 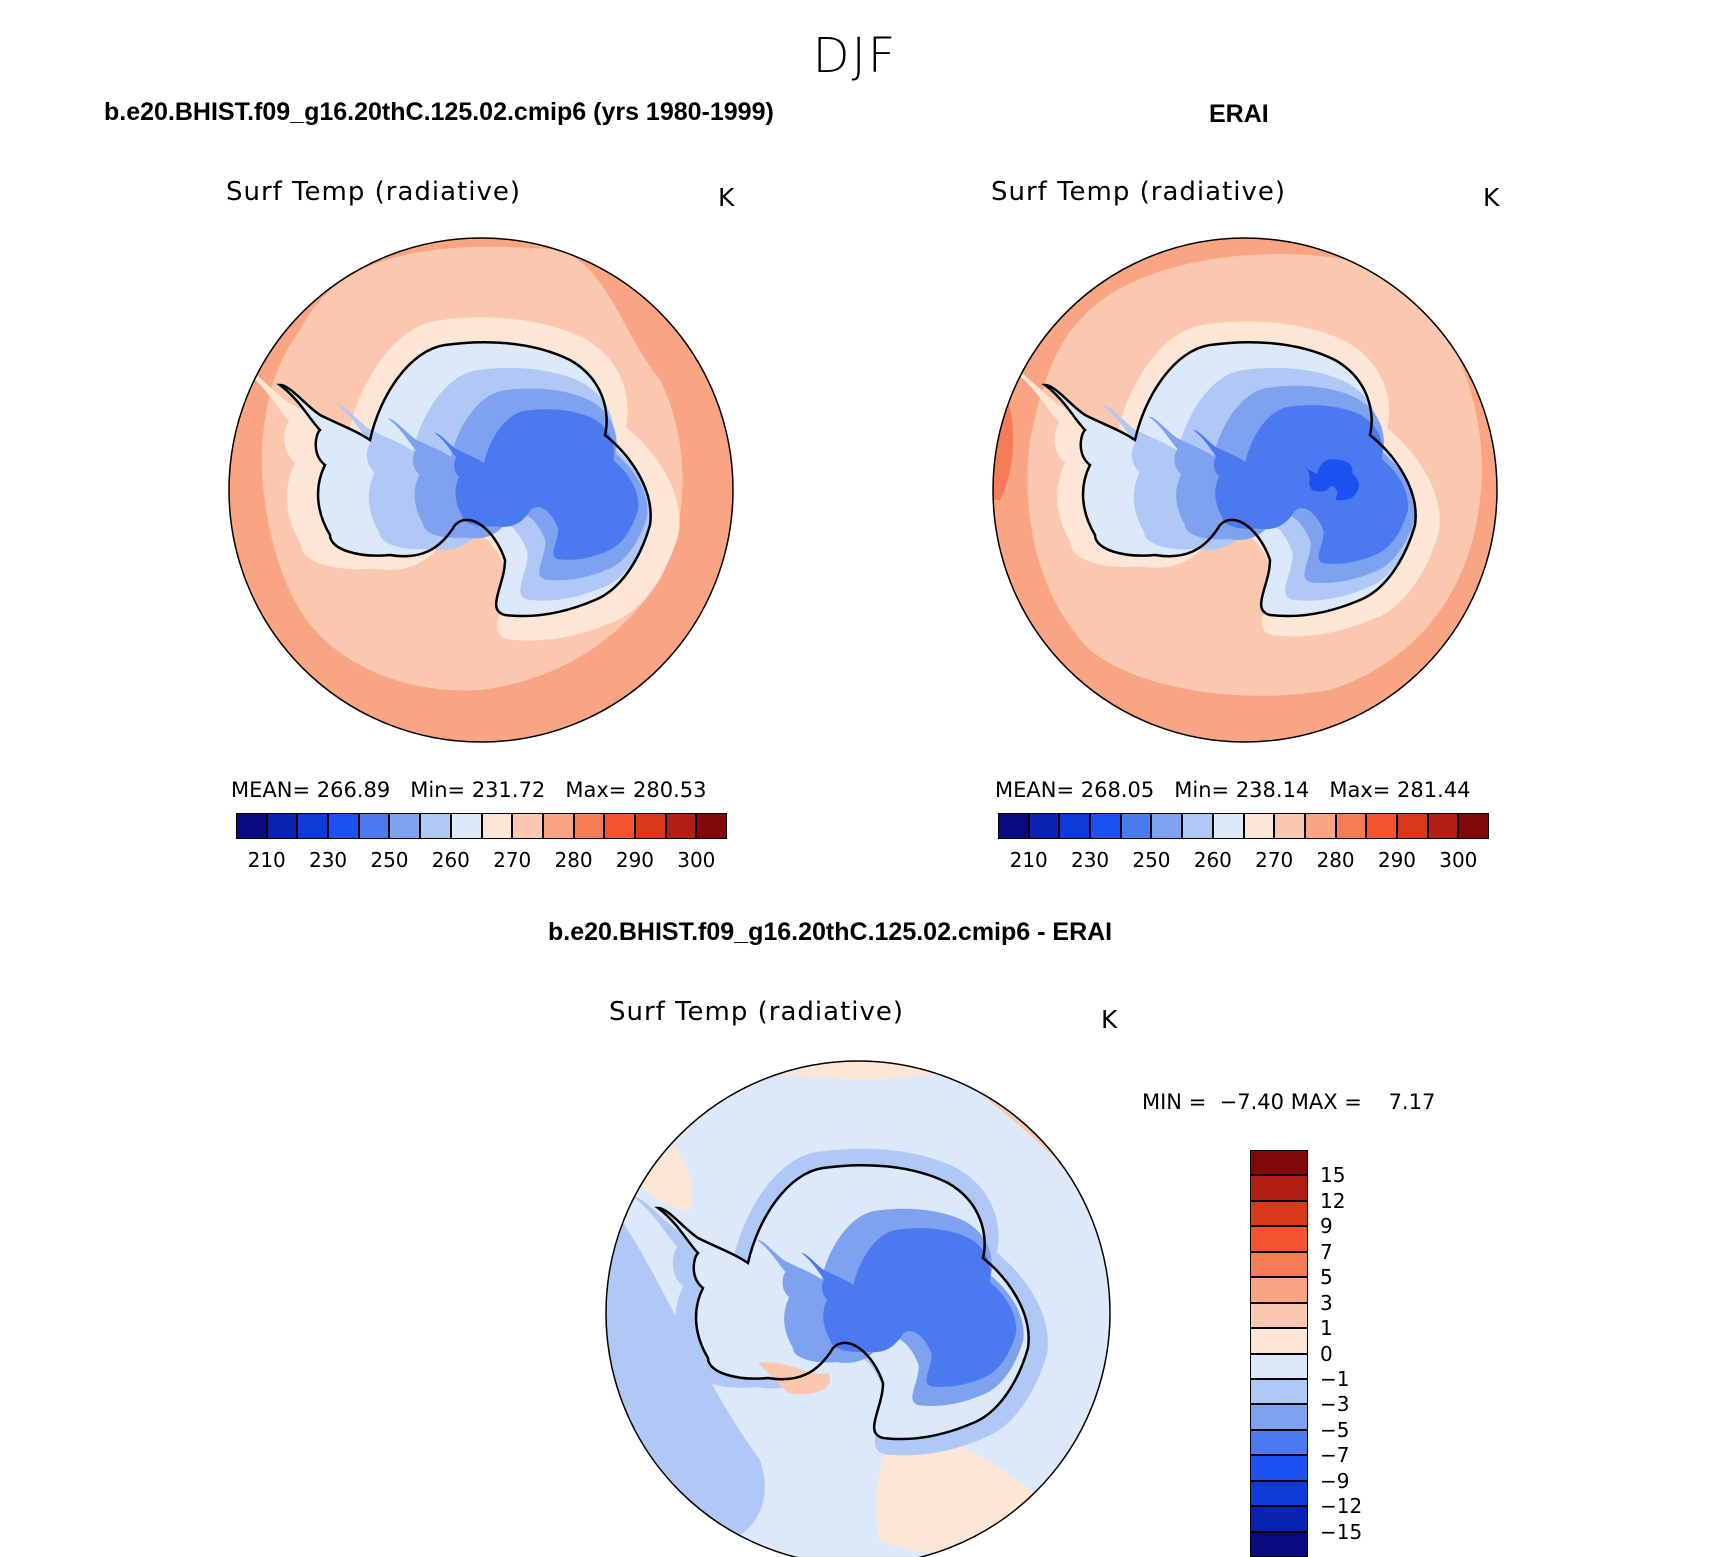 What do you see at coordinates (696, 860) in the screenshot?
I see `colorbar-panel-1-tick-label: 300` at bounding box center [696, 860].